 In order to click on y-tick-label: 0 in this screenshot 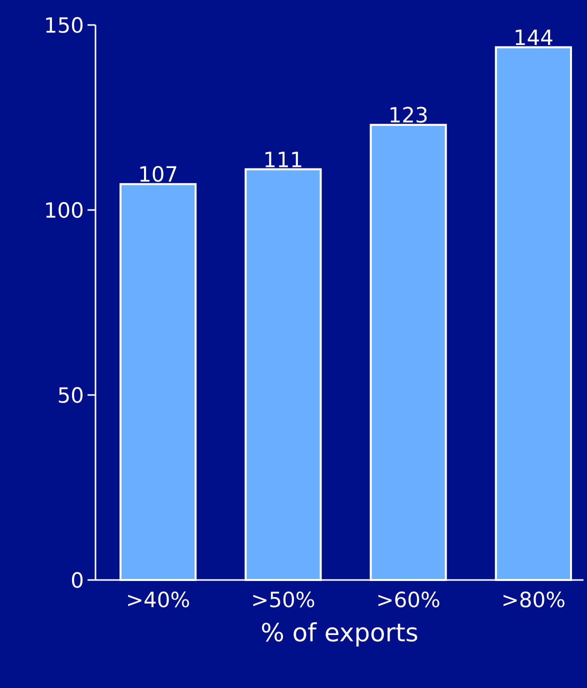, I will do `click(77, 580)`.